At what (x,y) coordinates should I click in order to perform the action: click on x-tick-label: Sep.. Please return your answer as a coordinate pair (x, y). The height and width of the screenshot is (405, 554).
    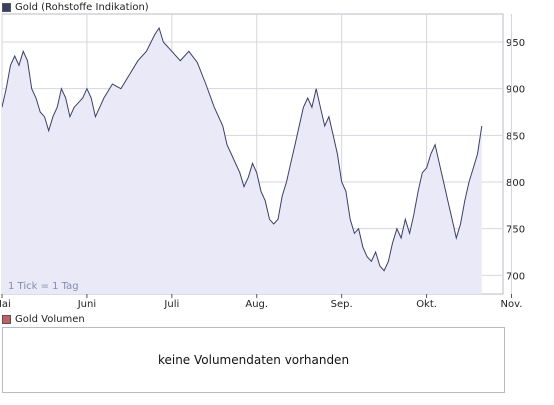
    Looking at the image, I should click on (342, 304).